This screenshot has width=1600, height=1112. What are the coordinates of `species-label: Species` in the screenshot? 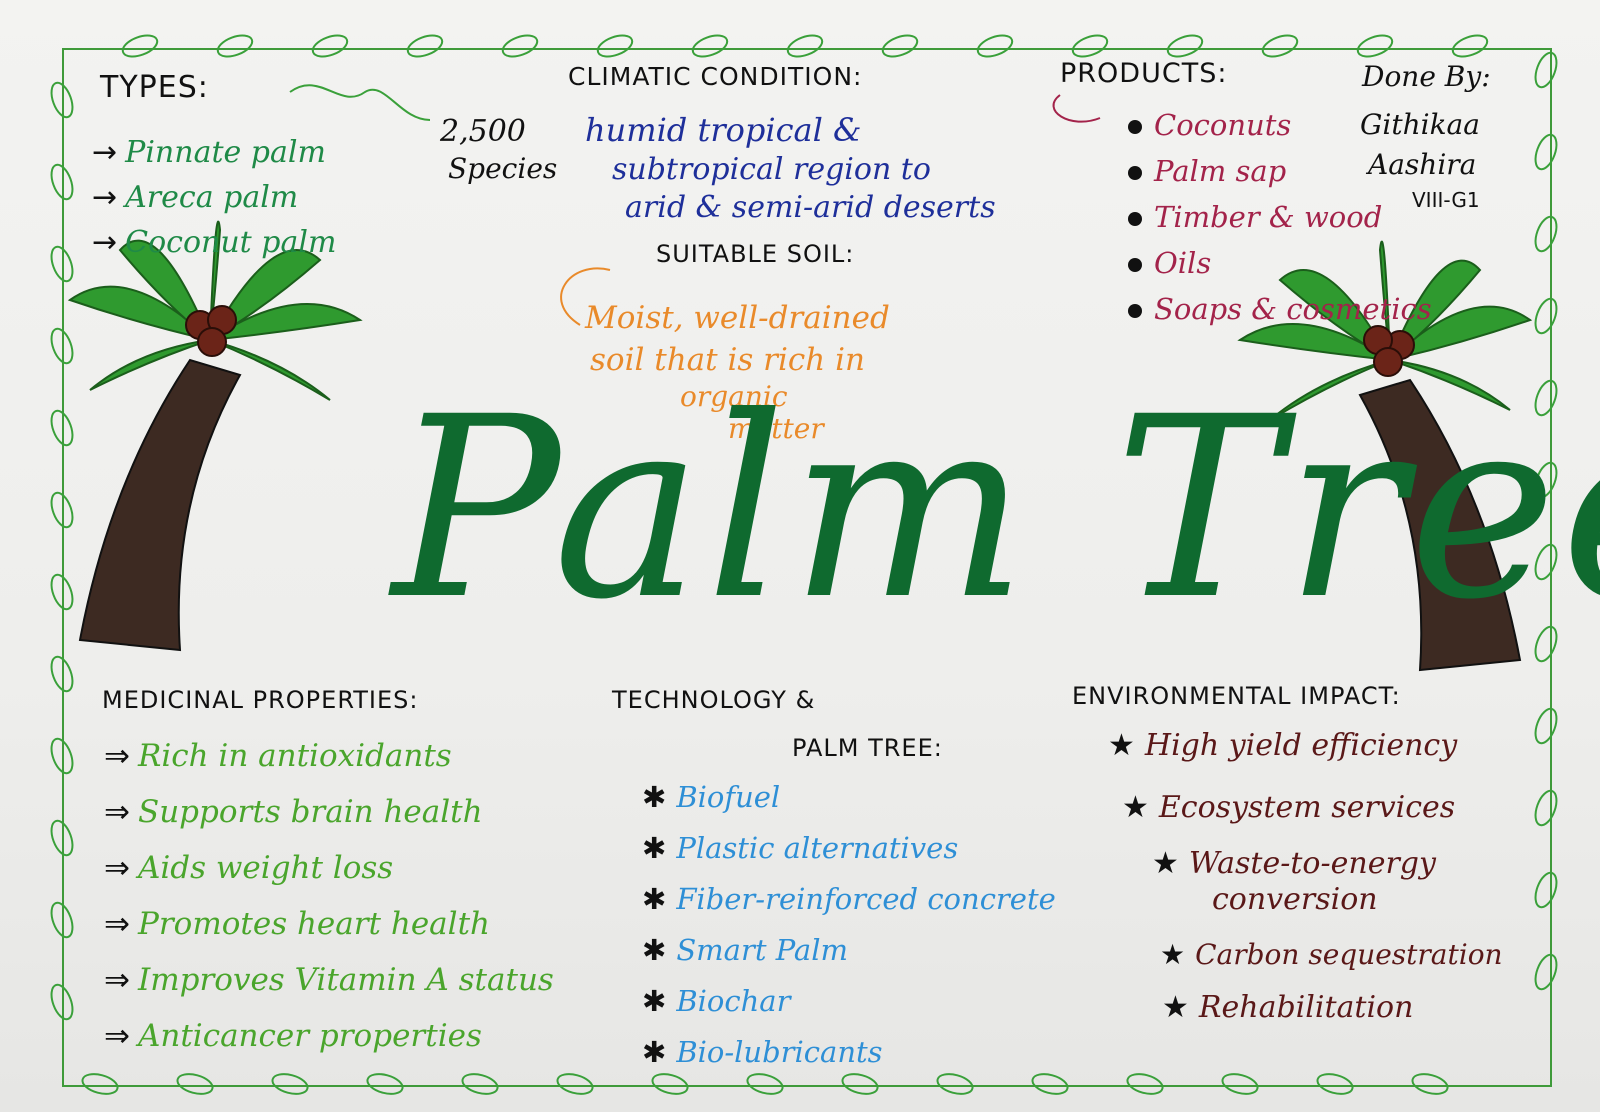 It's located at (503, 168).